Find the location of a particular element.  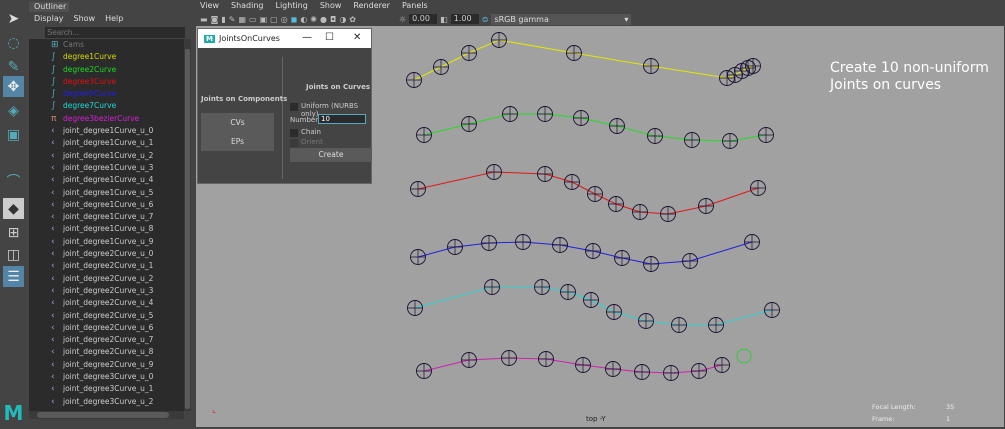

outliner-item: ‹ joint_degree2Curve_u_2 is located at coordinates (102, 278).